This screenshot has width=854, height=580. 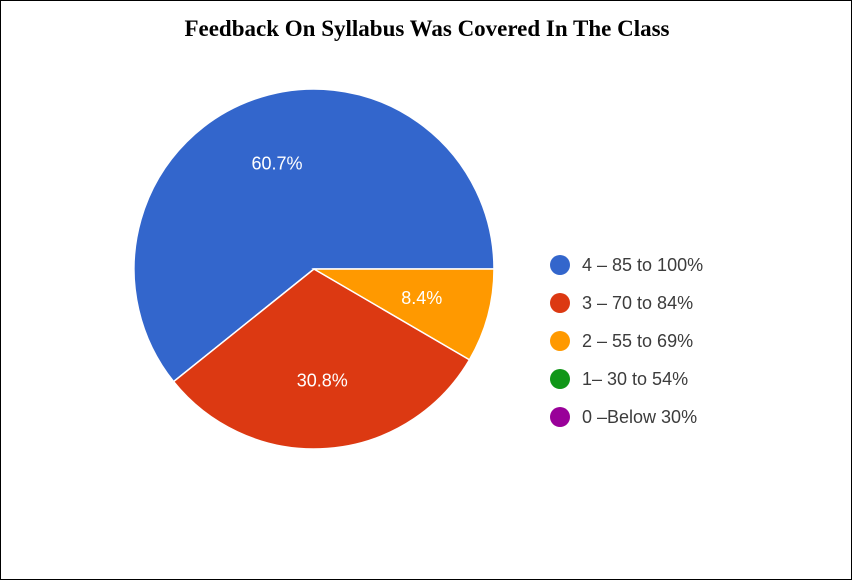 What do you see at coordinates (635, 379) in the screenshot?
I see `legend-label-3: 1– 30 to 54%` at bounding box center [635, 379].